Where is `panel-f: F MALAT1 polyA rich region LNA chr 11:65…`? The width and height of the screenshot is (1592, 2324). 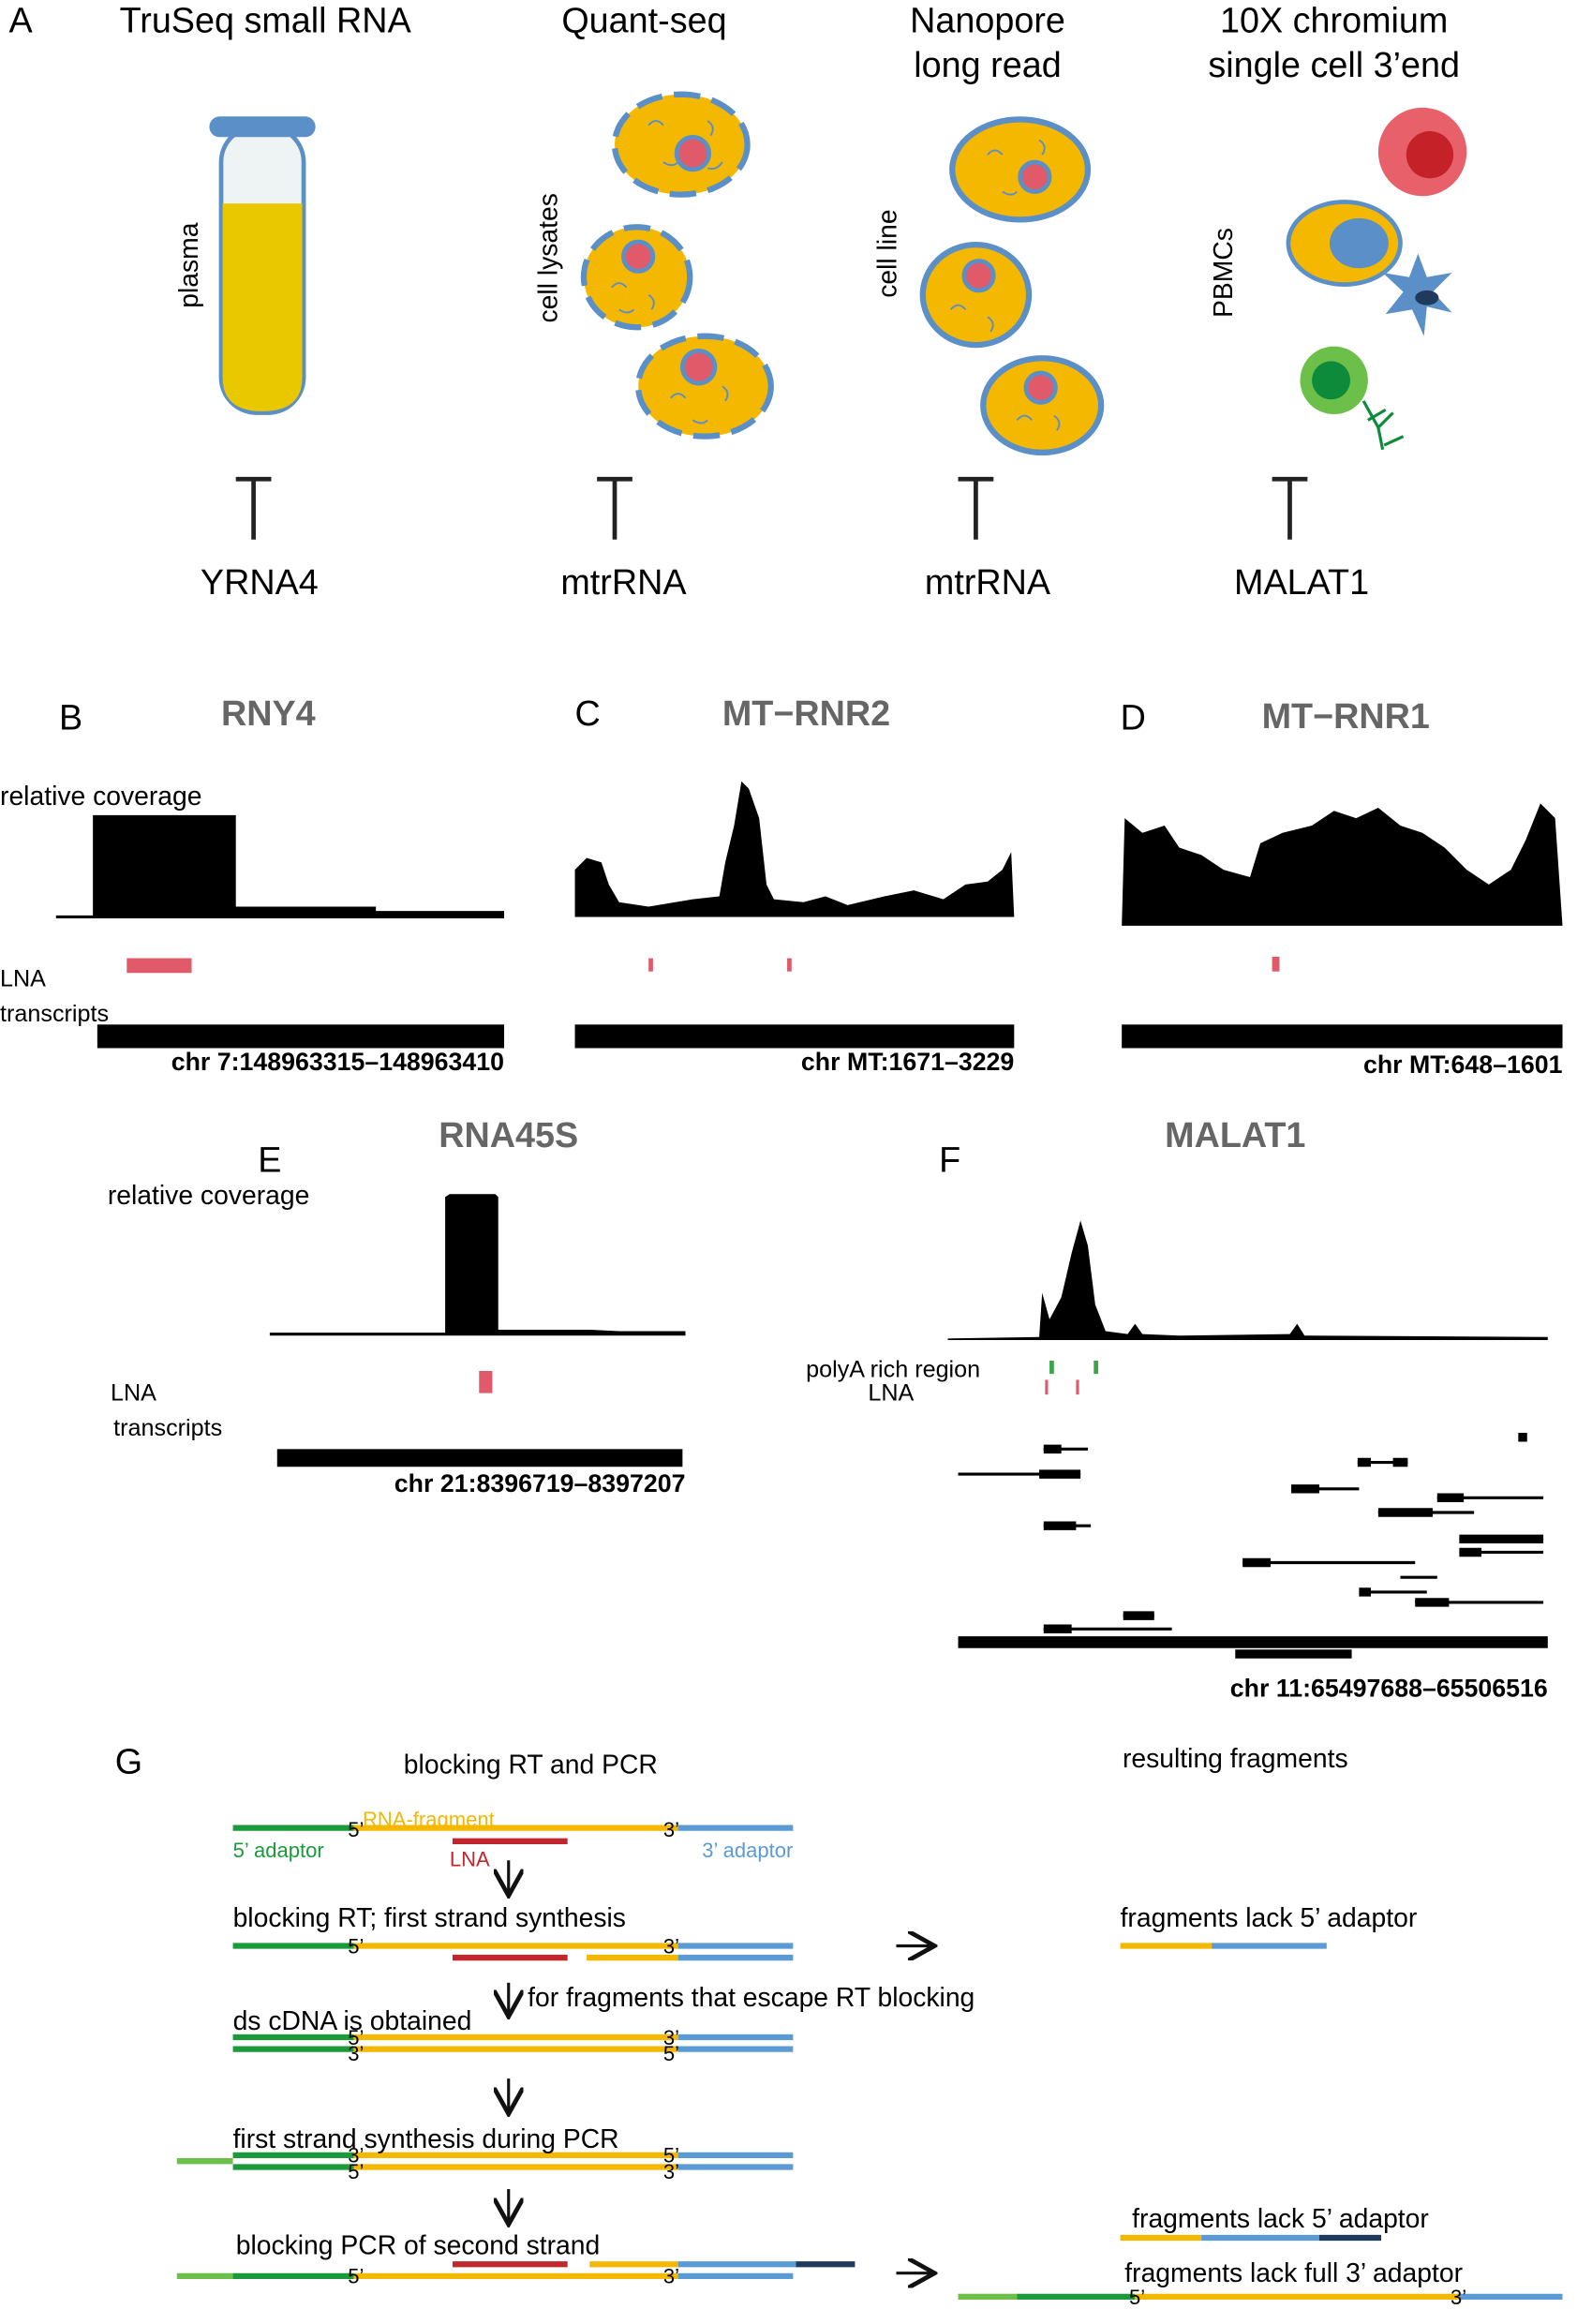 panel-f: F MALAT1 polyA rich region LNA chr 11:65… is located at coordinates (1177, 1409).